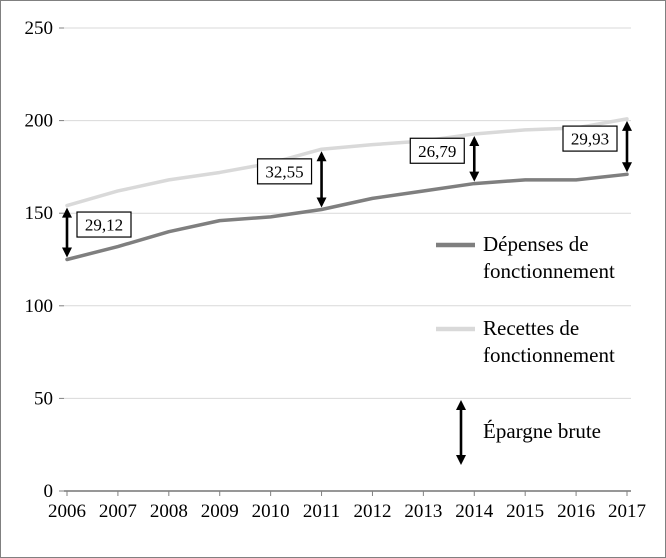  I want to click on legend-item: Recettes de fonctionnement, so click(525, 341).